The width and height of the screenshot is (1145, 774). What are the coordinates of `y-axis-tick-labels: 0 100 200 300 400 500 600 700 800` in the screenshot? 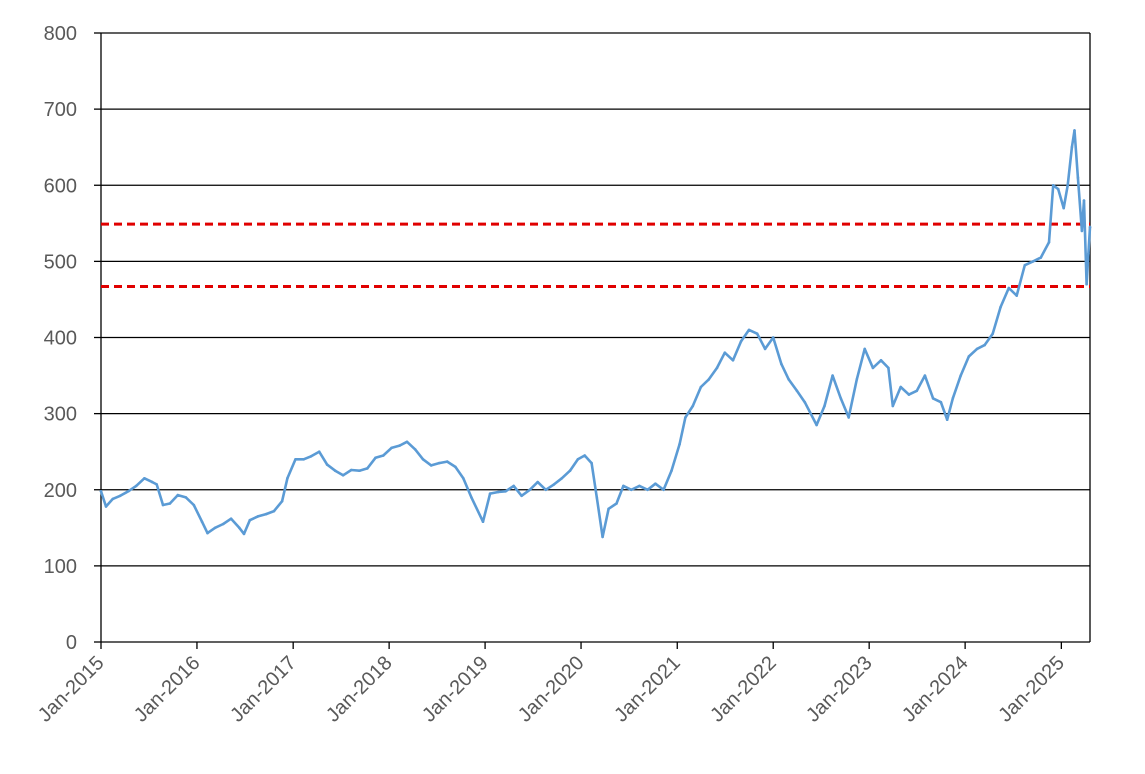 It's located at (60, 338).